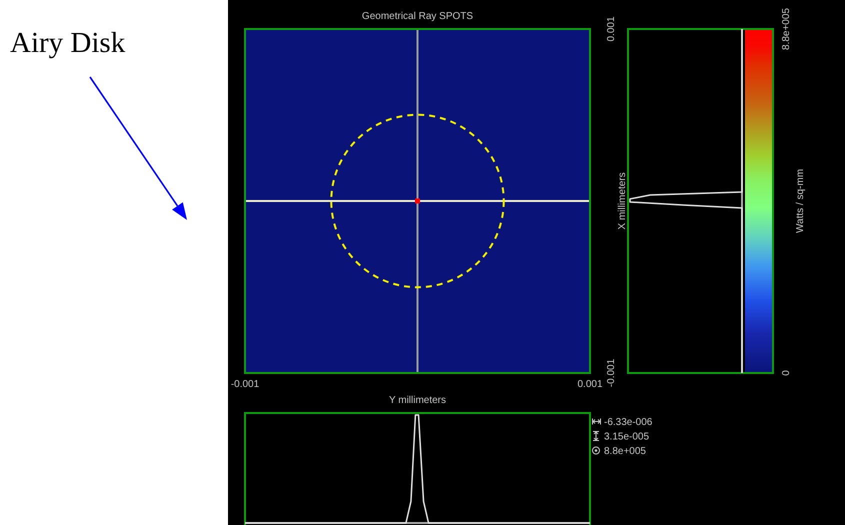  Describe the element at coordinates (786, 29) in the screenshot. I see `color-bar-label: 8.8e+005` at that location.